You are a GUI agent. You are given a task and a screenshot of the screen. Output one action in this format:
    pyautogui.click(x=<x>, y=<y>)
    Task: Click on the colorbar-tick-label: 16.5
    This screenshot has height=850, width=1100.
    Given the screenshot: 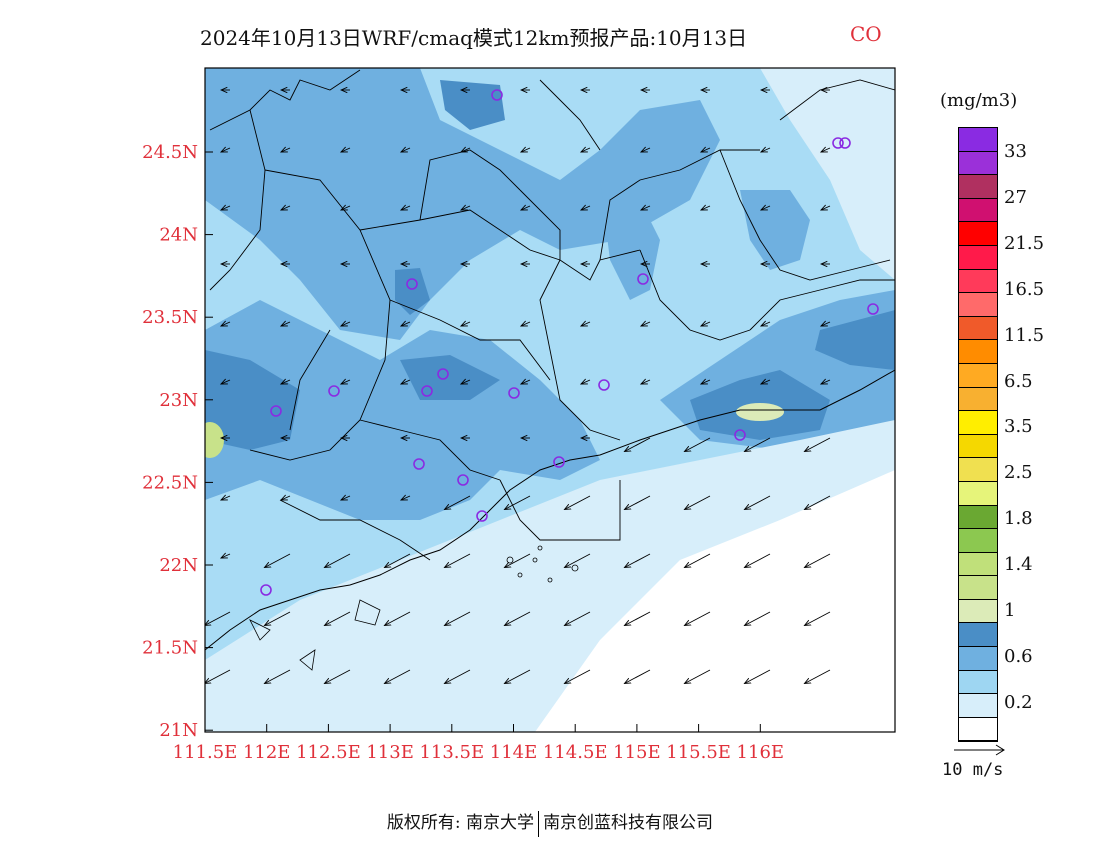 What is the action you would take?
    pyautogui.click(x=1024, y=289)
    